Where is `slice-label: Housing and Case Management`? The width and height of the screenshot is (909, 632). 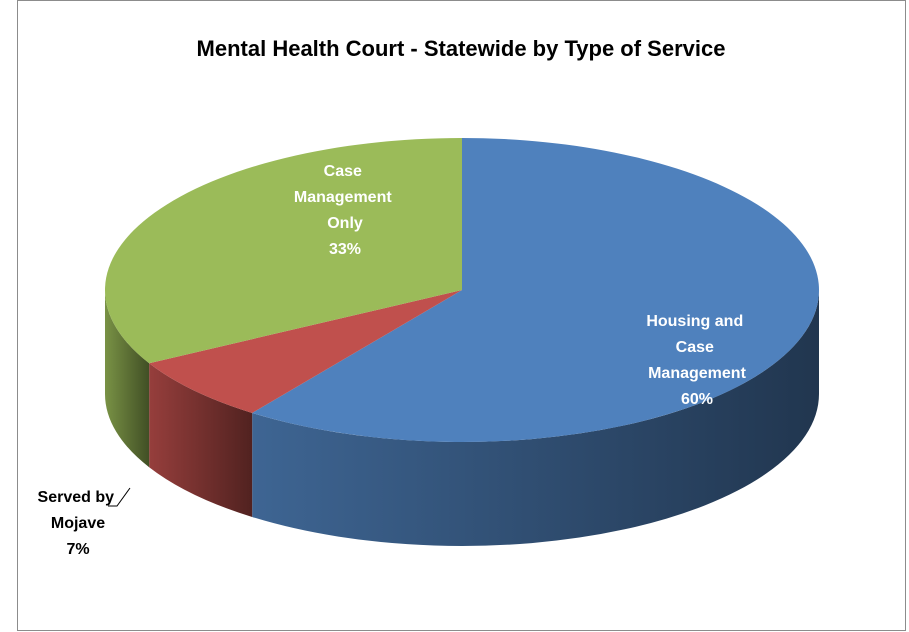
slice-label: Housing and Case Management is located at coordinates (696, 347).